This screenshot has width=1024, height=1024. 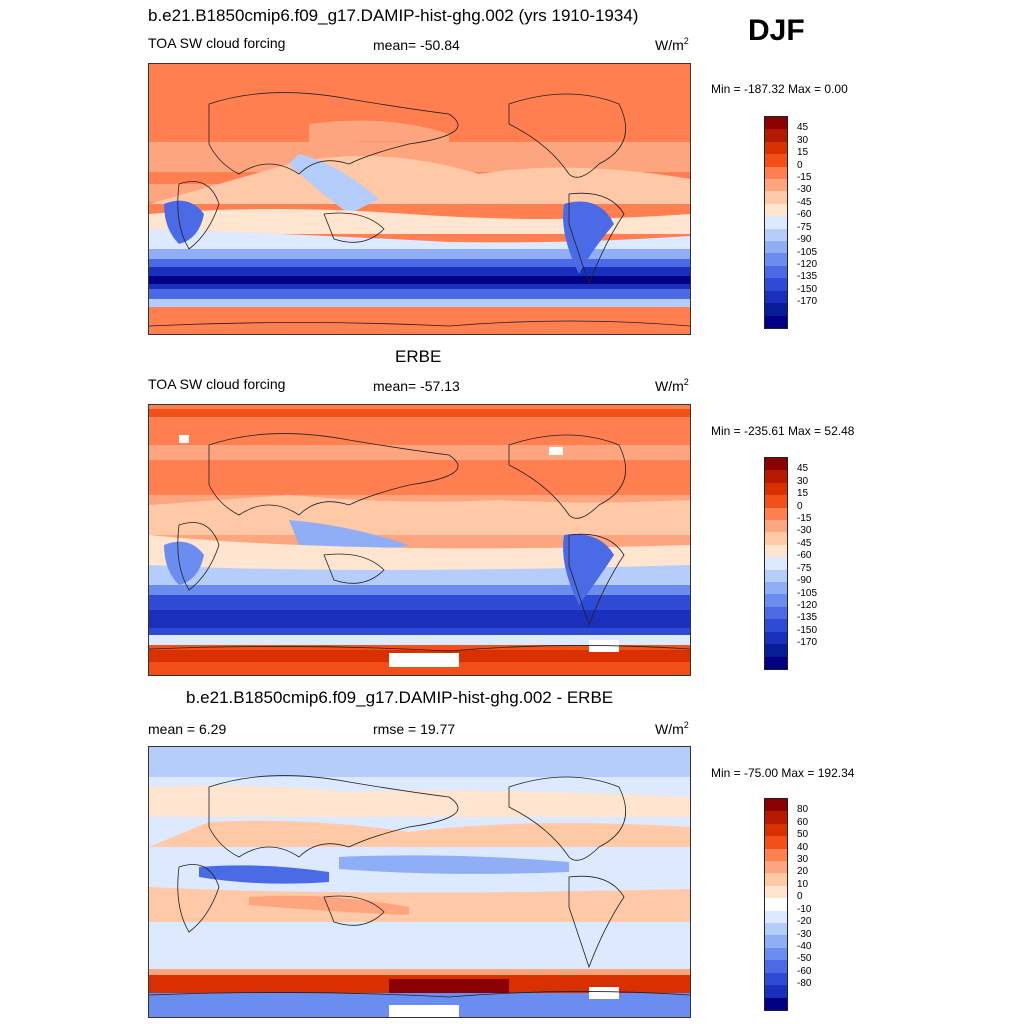 What do you see at coordinates (803, 810) in the screenshot?
I see `colorbar-label: 80` at bounding box center [803, 810].